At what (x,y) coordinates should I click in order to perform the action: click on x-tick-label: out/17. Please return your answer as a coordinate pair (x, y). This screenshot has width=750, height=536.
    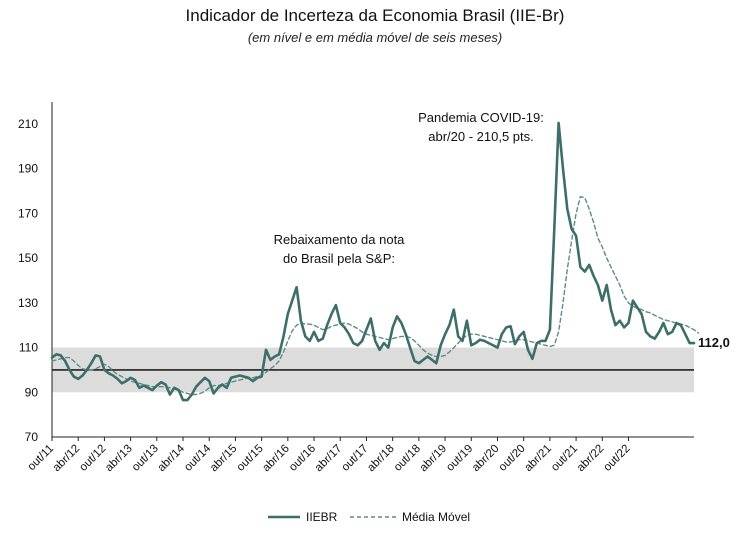
    Looking at the image, I should click on (354, 458).